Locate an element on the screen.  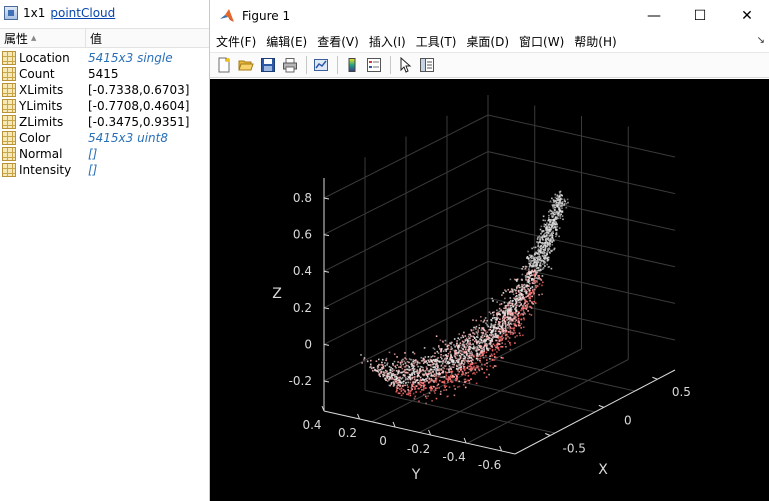
property-row-intensity: Intensity[] is located at coordinates (105, 170).